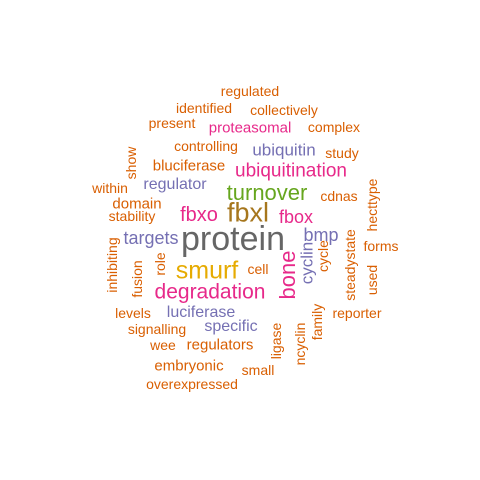 The height and width of the screenshot is (480, 480). I want to click on word-study: study, so click(342, 153).